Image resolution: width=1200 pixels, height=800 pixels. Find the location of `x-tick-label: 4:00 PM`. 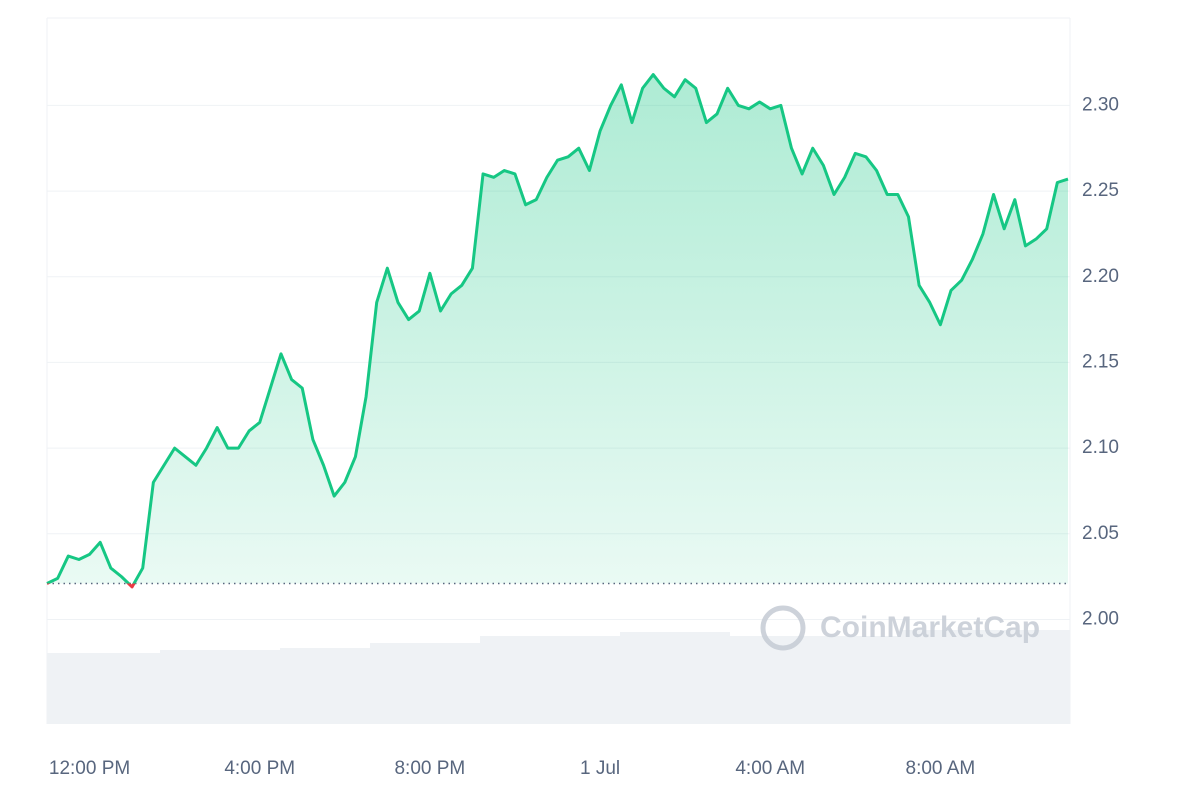

x-tick-label: 4:00 PM is located at coordinates (259, 768).